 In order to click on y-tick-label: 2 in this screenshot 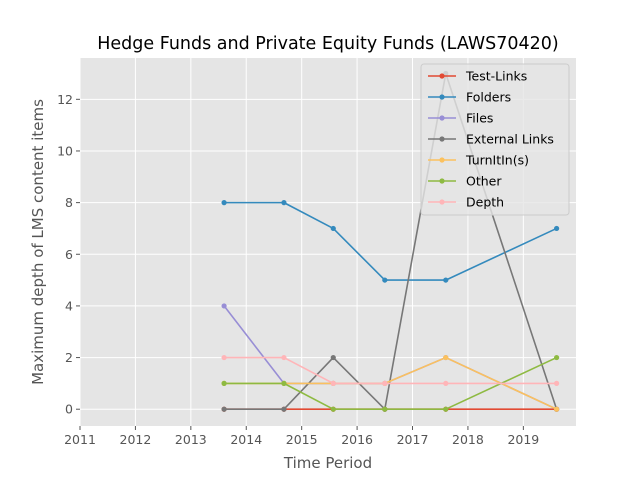, I will do `click(69, 357)`.